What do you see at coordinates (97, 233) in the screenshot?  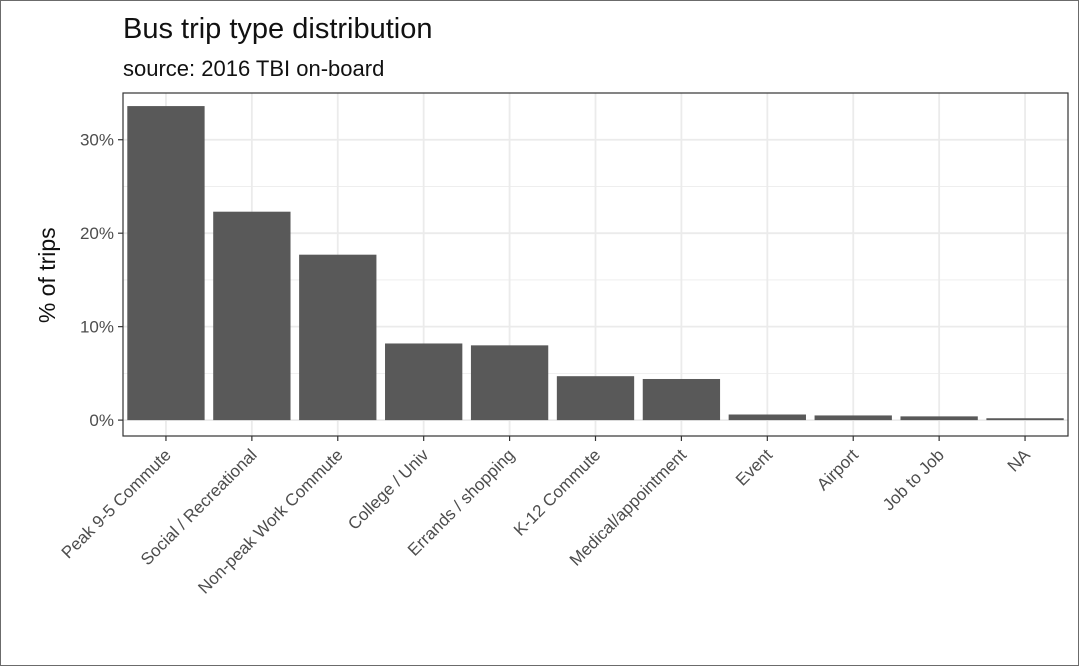 I see `y-tick-label: 20%` at bounding box center [97, 233].